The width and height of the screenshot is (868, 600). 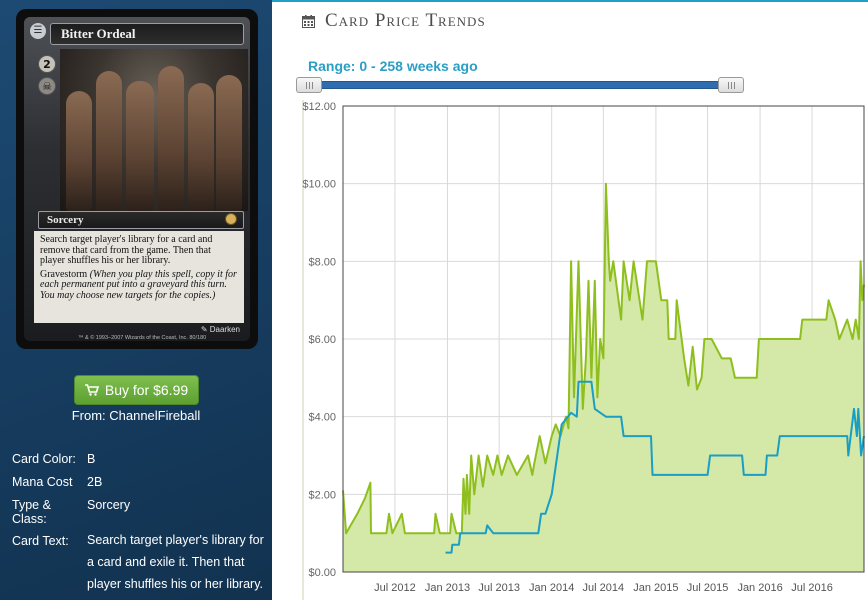 I want to click on detail-value: Sorcery, so click(x=109, y=505).